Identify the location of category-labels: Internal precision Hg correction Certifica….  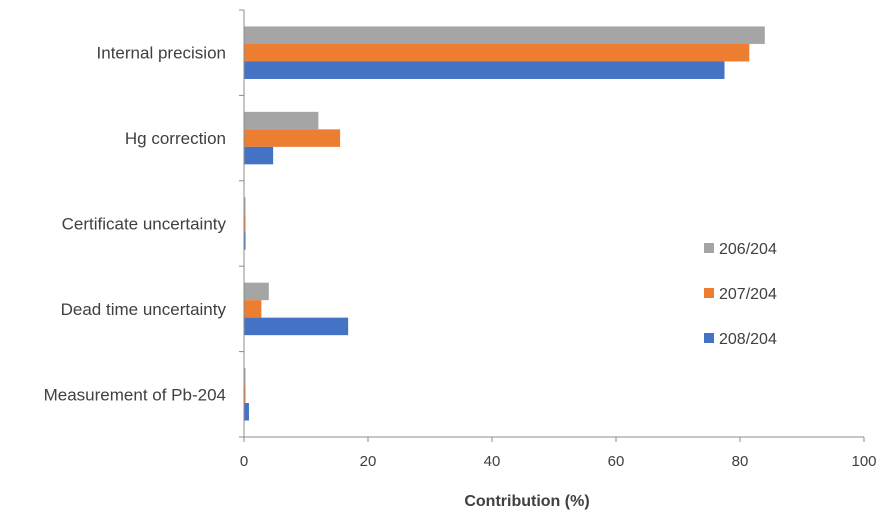
(135, 224).